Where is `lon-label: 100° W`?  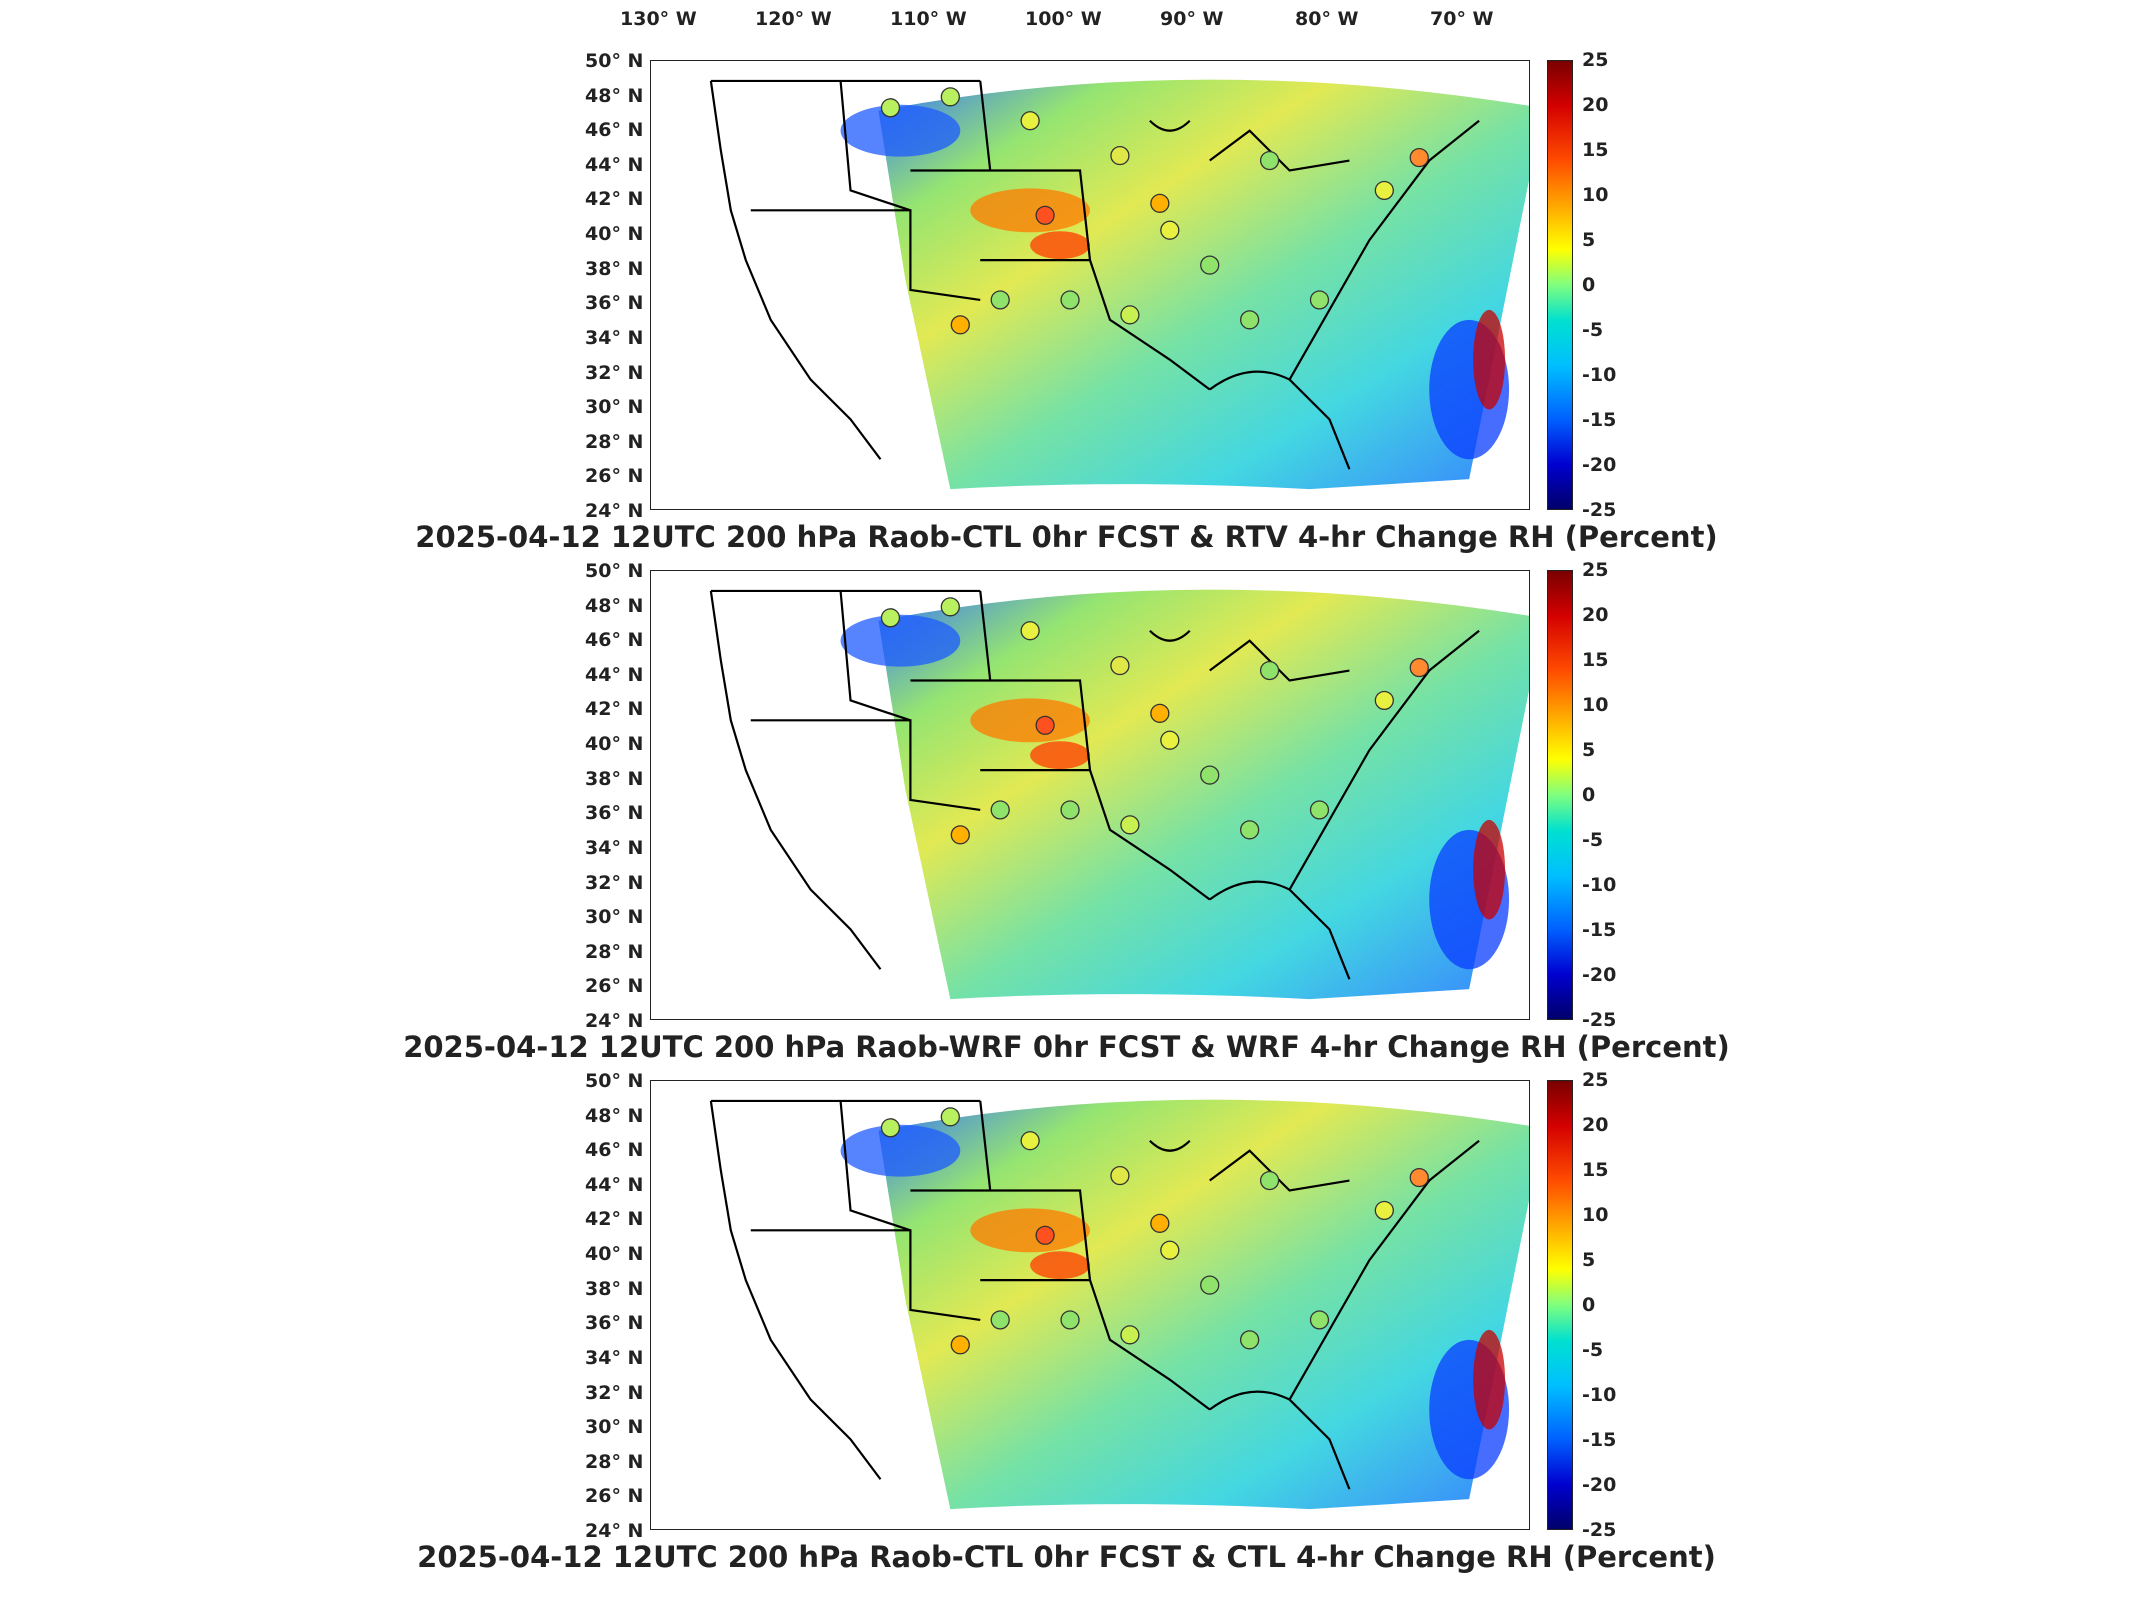
lon-label: 100° W is located at coordinates (1063, 19).